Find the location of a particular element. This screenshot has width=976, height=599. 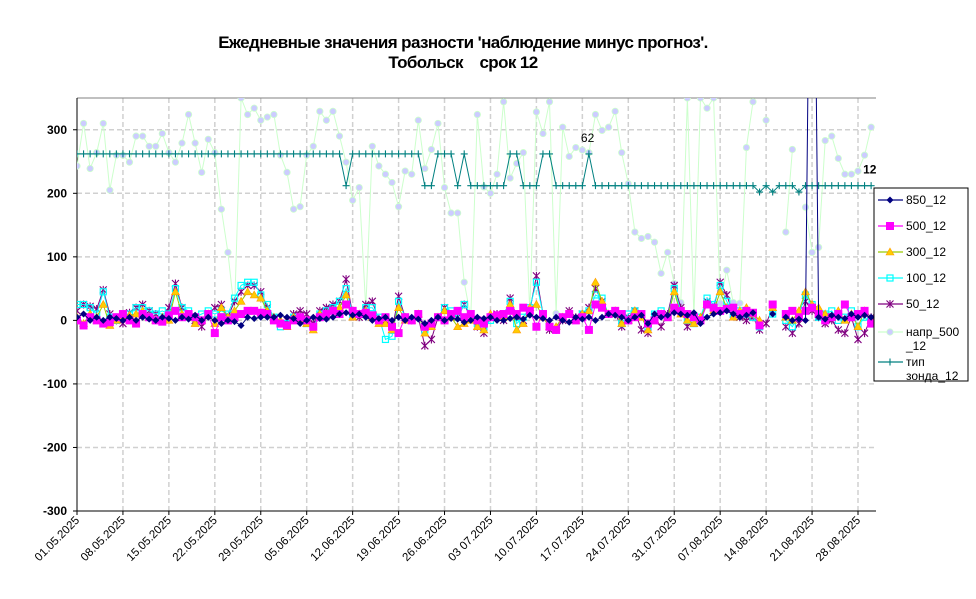

100_12-point is located at coordinates (372, 308).